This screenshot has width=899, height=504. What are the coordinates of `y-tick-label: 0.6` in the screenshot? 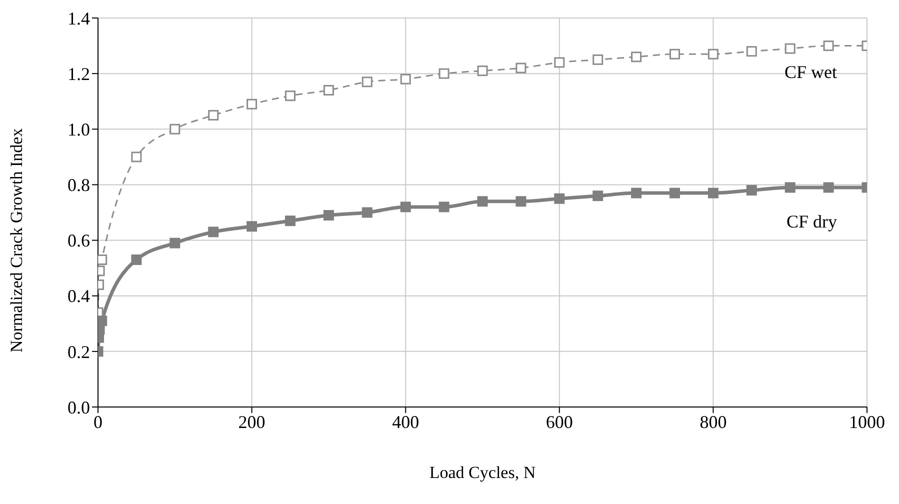 It's located at (79, 240).